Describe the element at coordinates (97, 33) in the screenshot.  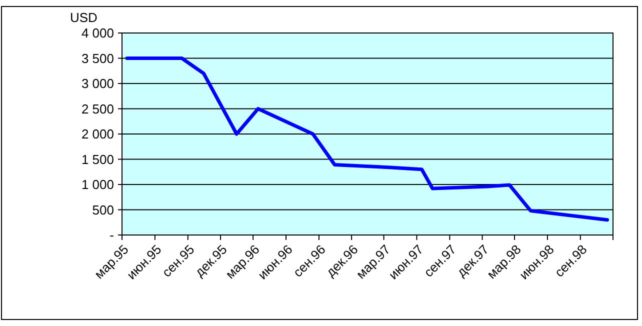
I see `y-tick-label: 4 000` at that location.